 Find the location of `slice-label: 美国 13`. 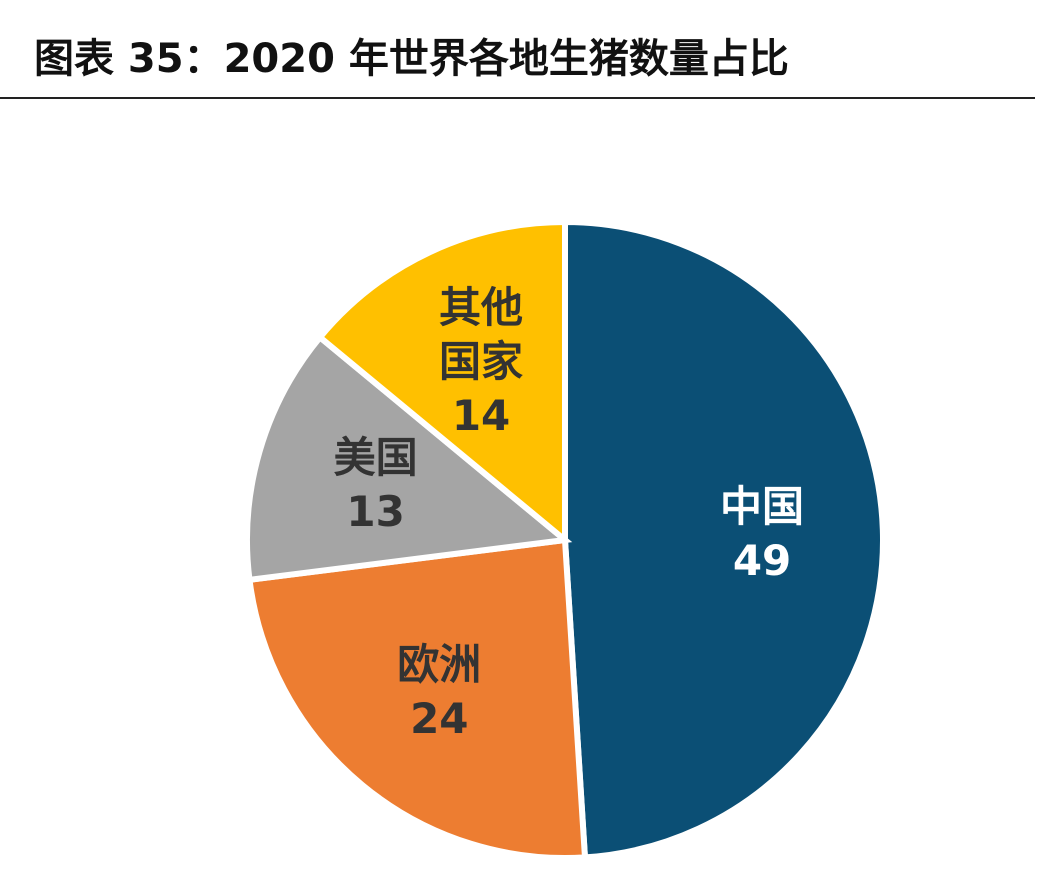

slice-label: 美国 13 is located at coordinates (376, 485).